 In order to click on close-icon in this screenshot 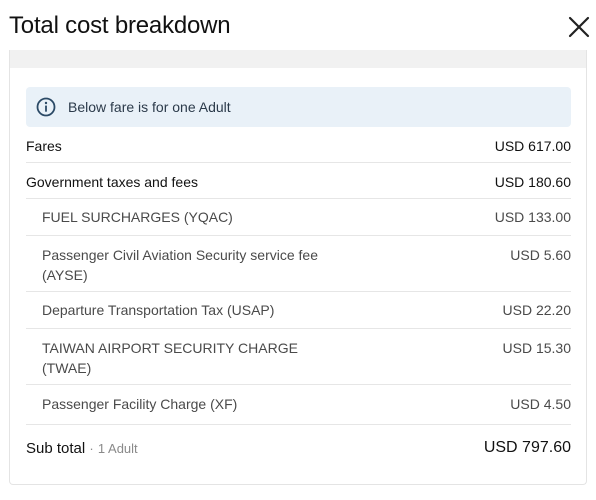, I will do `click(579, 27)`.